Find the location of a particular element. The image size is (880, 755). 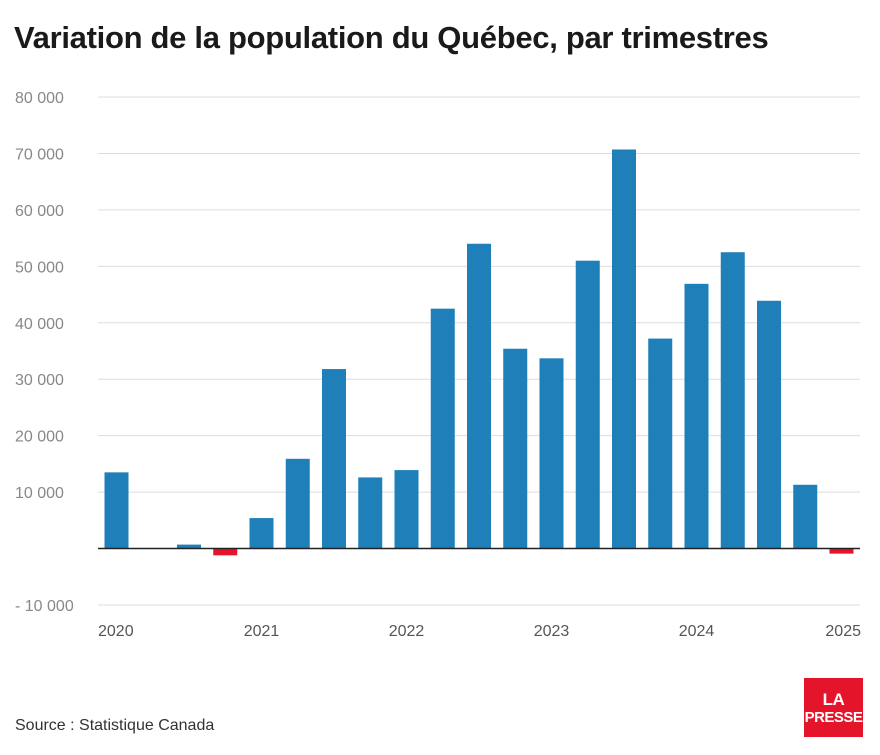

bar: 2024 T2: 52500 is located at coordinates (732, 400).